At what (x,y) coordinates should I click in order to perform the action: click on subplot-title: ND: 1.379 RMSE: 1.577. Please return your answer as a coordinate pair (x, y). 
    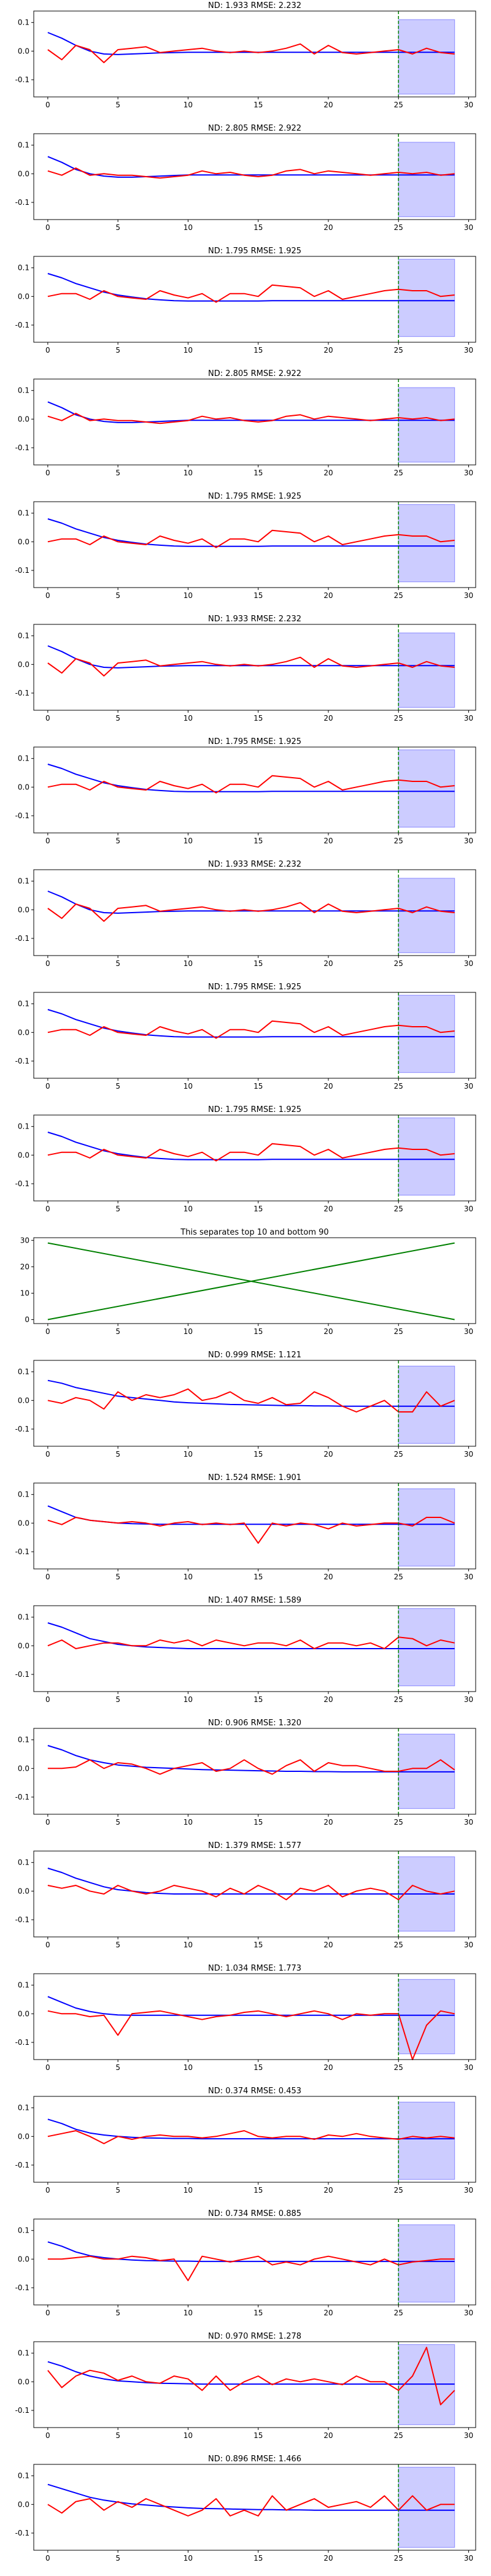
    Looking at the image, I should click on (255, 1845).